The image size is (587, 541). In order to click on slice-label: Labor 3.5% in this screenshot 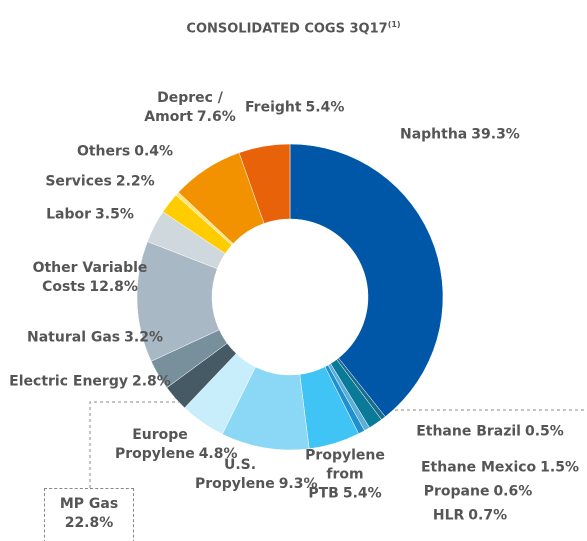, I will do `click(90, 215)`.